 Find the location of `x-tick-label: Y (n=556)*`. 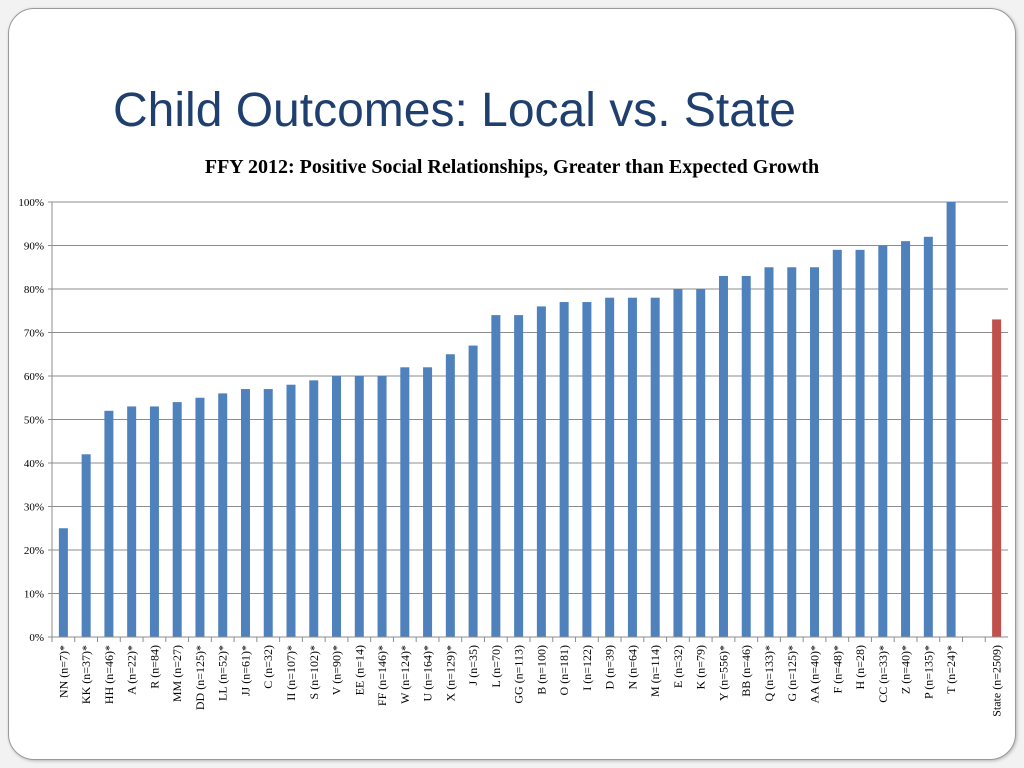

x-tick-label: Y (n=556)* is located at coordinates (723, 673).